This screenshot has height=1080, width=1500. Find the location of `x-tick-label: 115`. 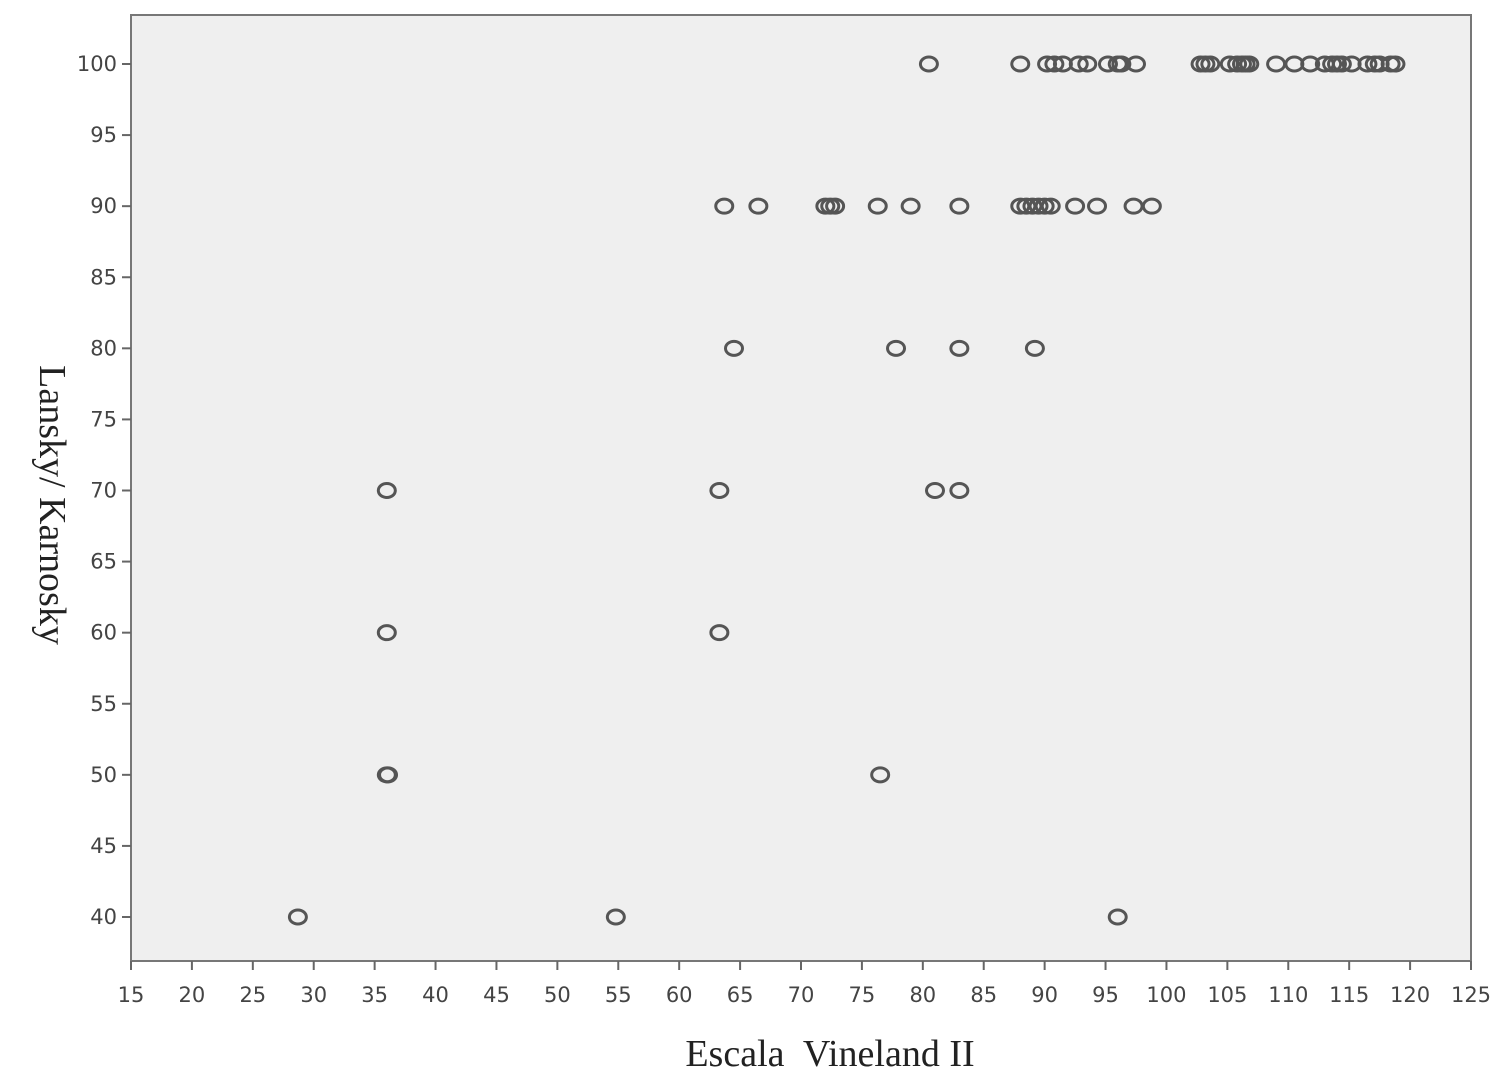

x-tick-label: 115 is located at coordinates (1349, 995).